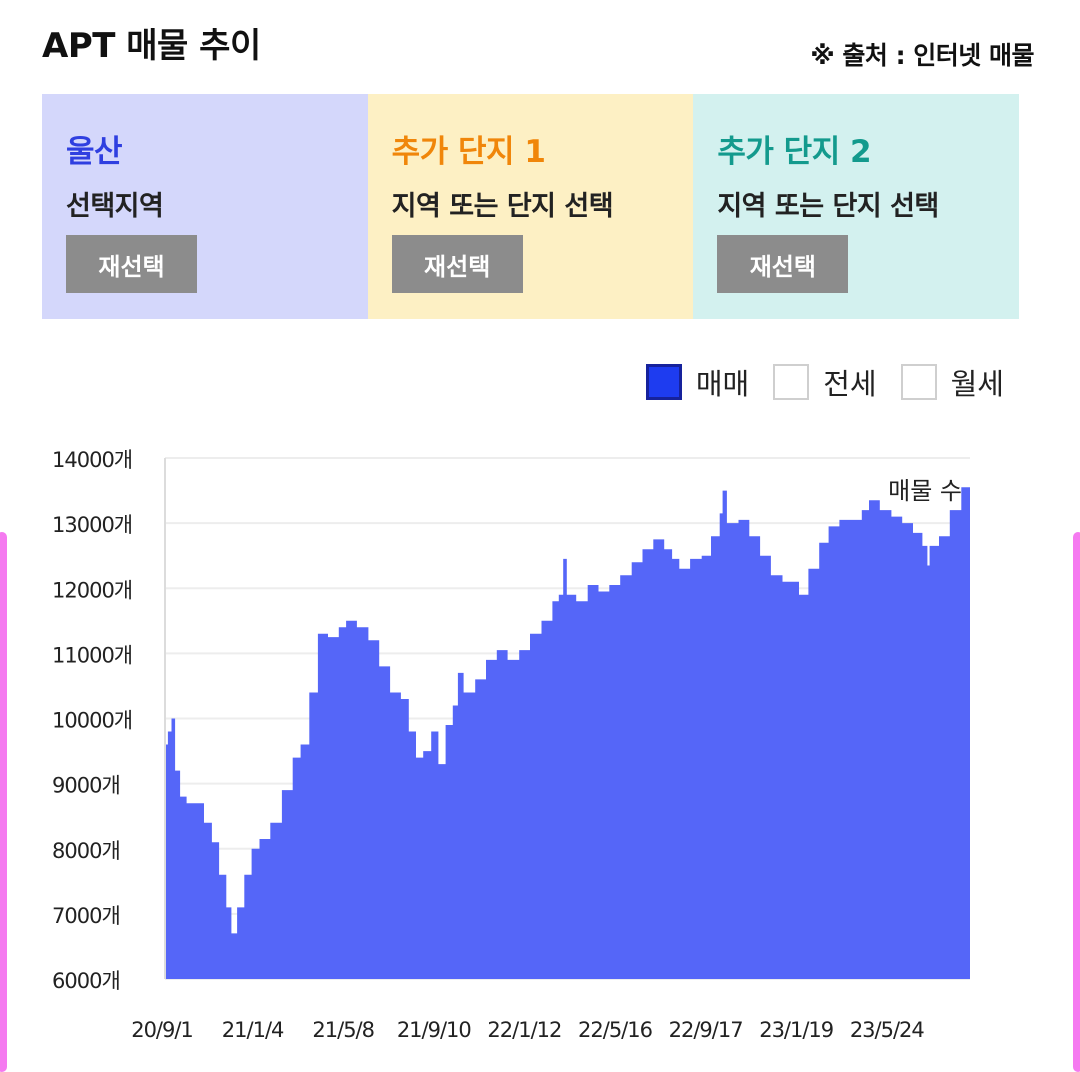 The image size is (1080, 1072). I want to click on source-note: ※ 출처 : 인터넷 매물, so click(922, 55).